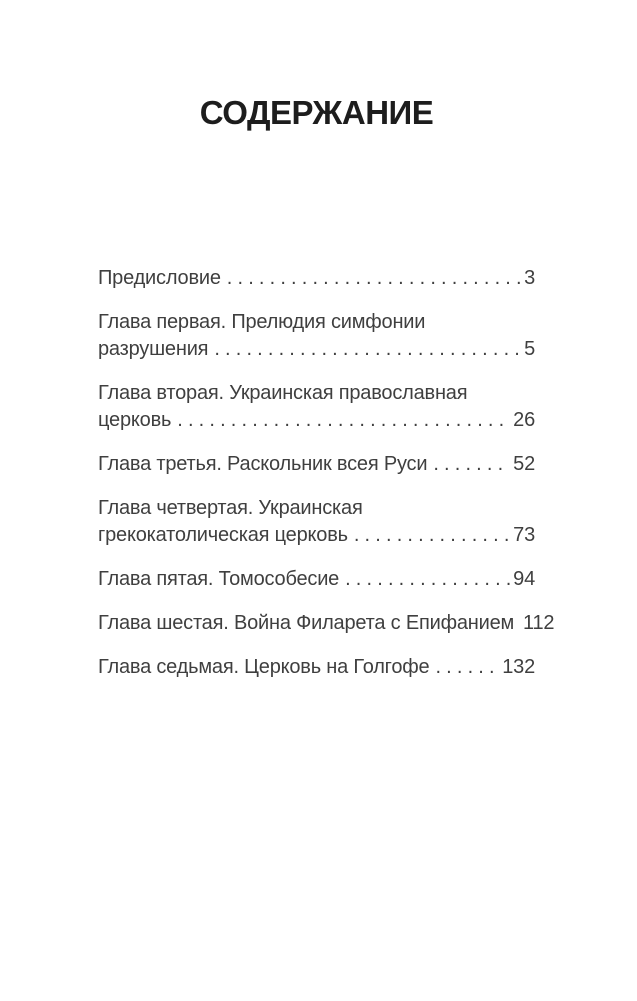  I want to click on toc-entry-text: Глава первая. Прелюдия симфонии, so click(262, 322).